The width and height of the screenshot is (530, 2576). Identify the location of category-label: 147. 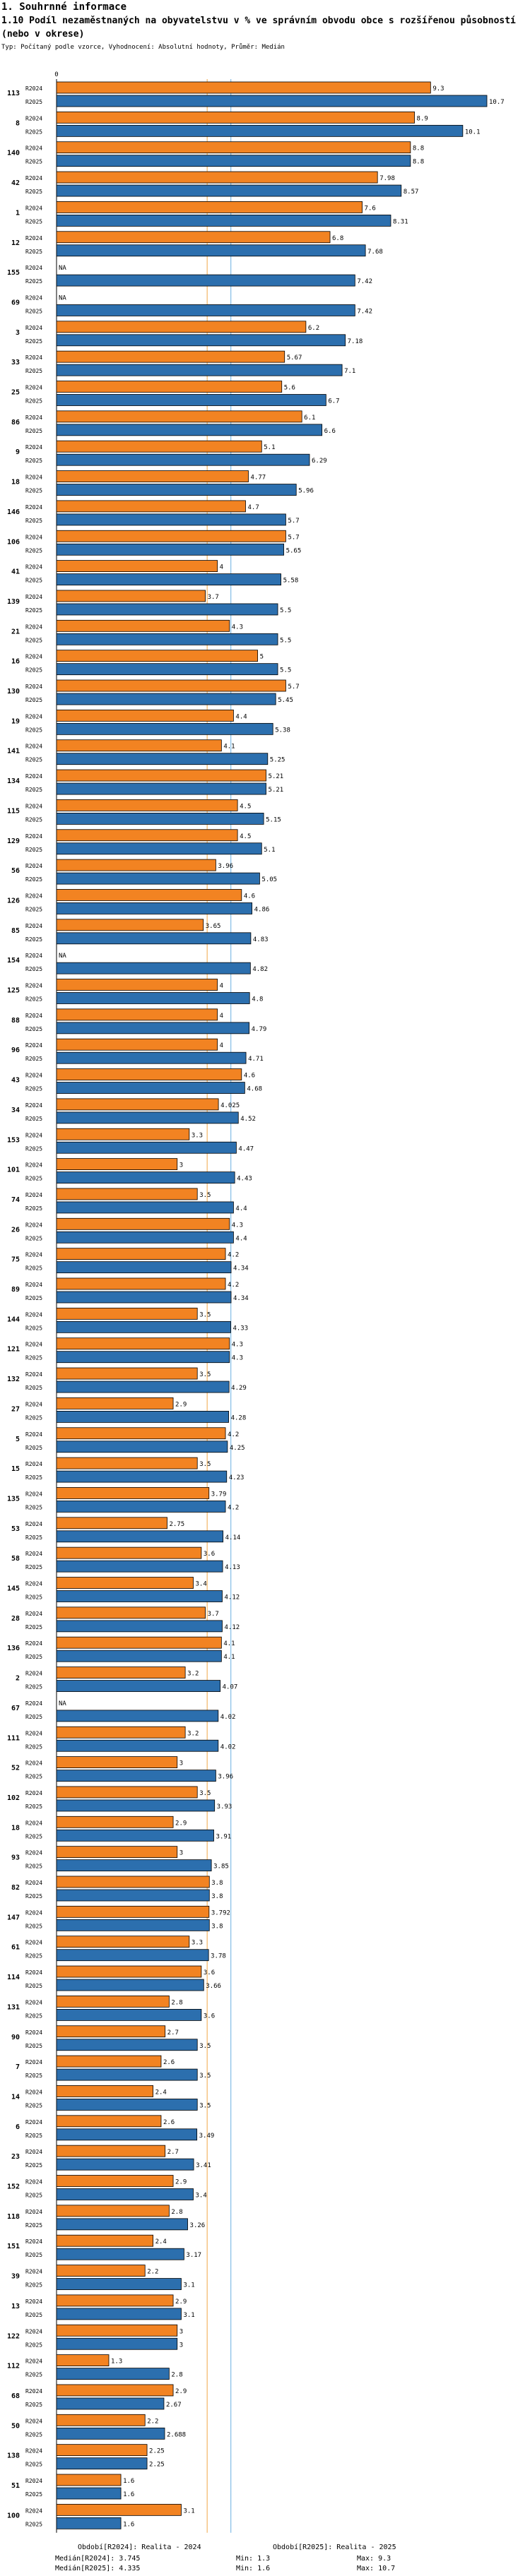
(13, 1917).